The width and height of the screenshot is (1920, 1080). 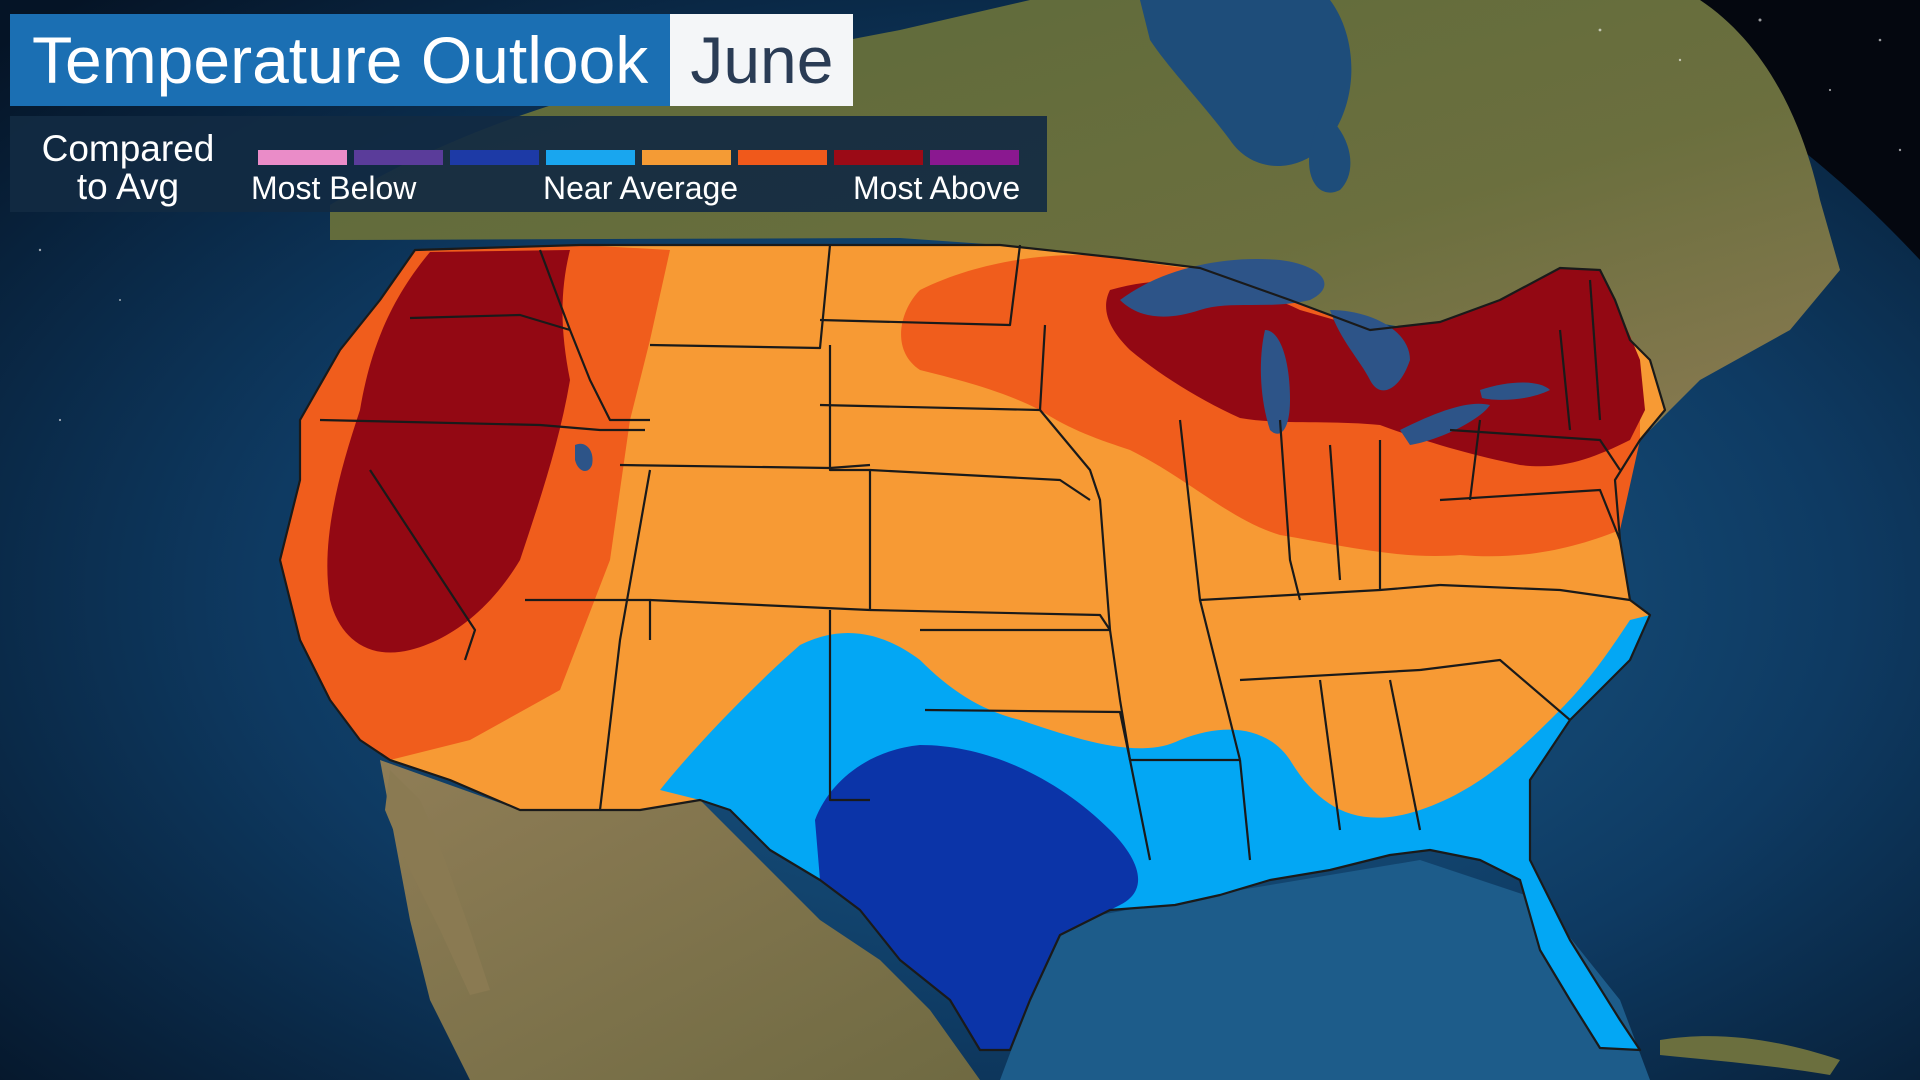 I want to click on legend-swatch-dark-blue, so click(x=494, y=157).